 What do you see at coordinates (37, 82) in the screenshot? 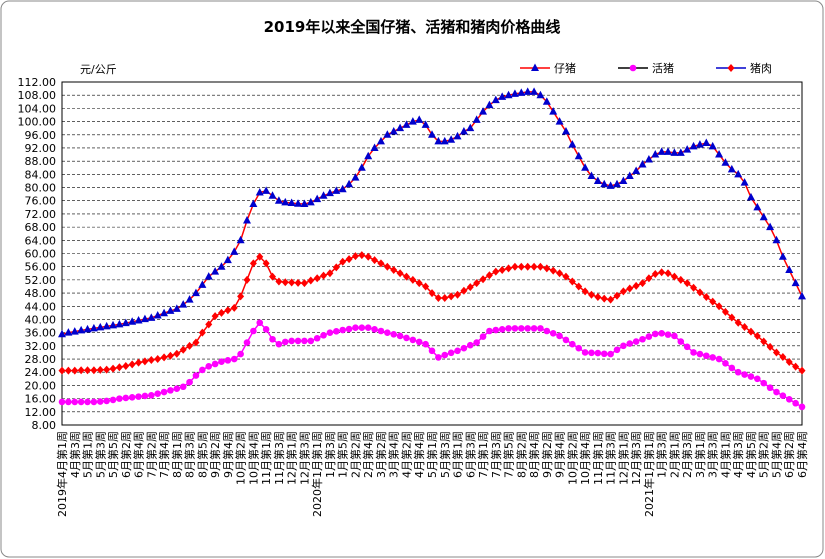
I see `y-tick-label: 112.00` at bounding box center [37, 82].